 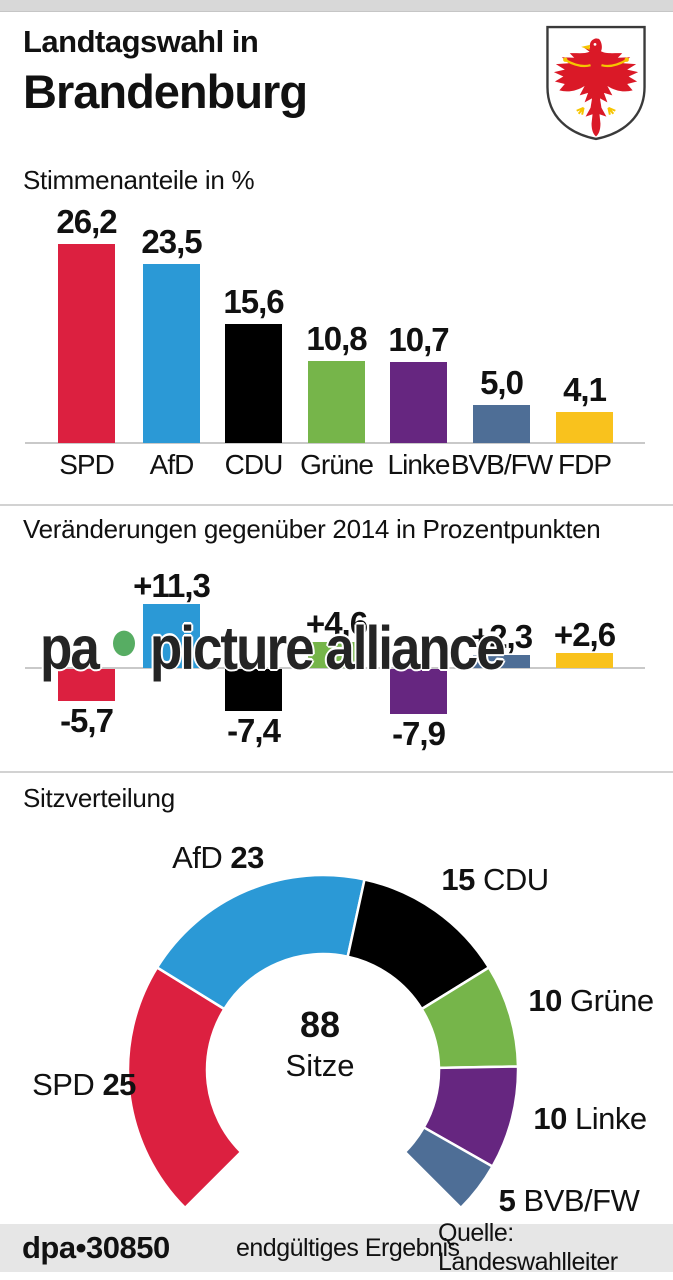 What do you see at coordinates (87, 464) in the screenshot?
I see `votes-category-SPD: SPD` at bounding box center [87, 464].